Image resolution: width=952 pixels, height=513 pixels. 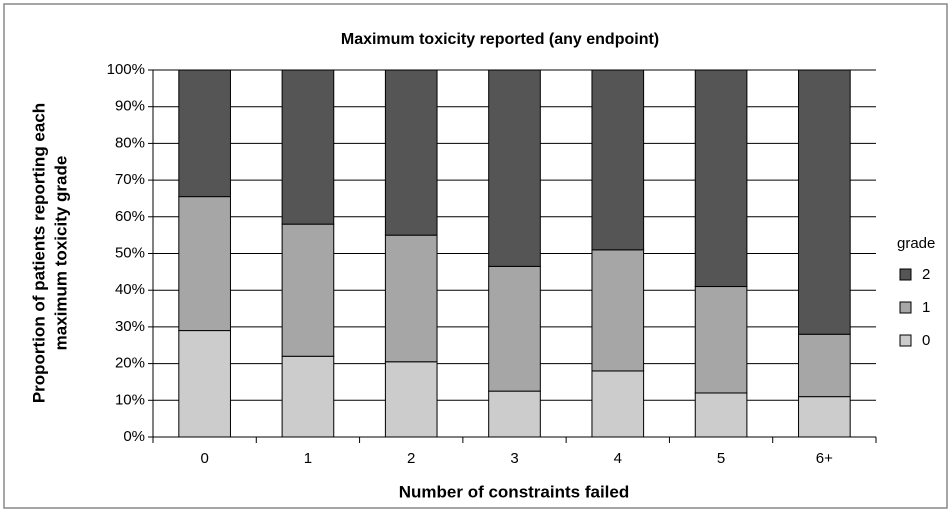 I want to click on x-tick-label: 0, so click(x=204, y=458).